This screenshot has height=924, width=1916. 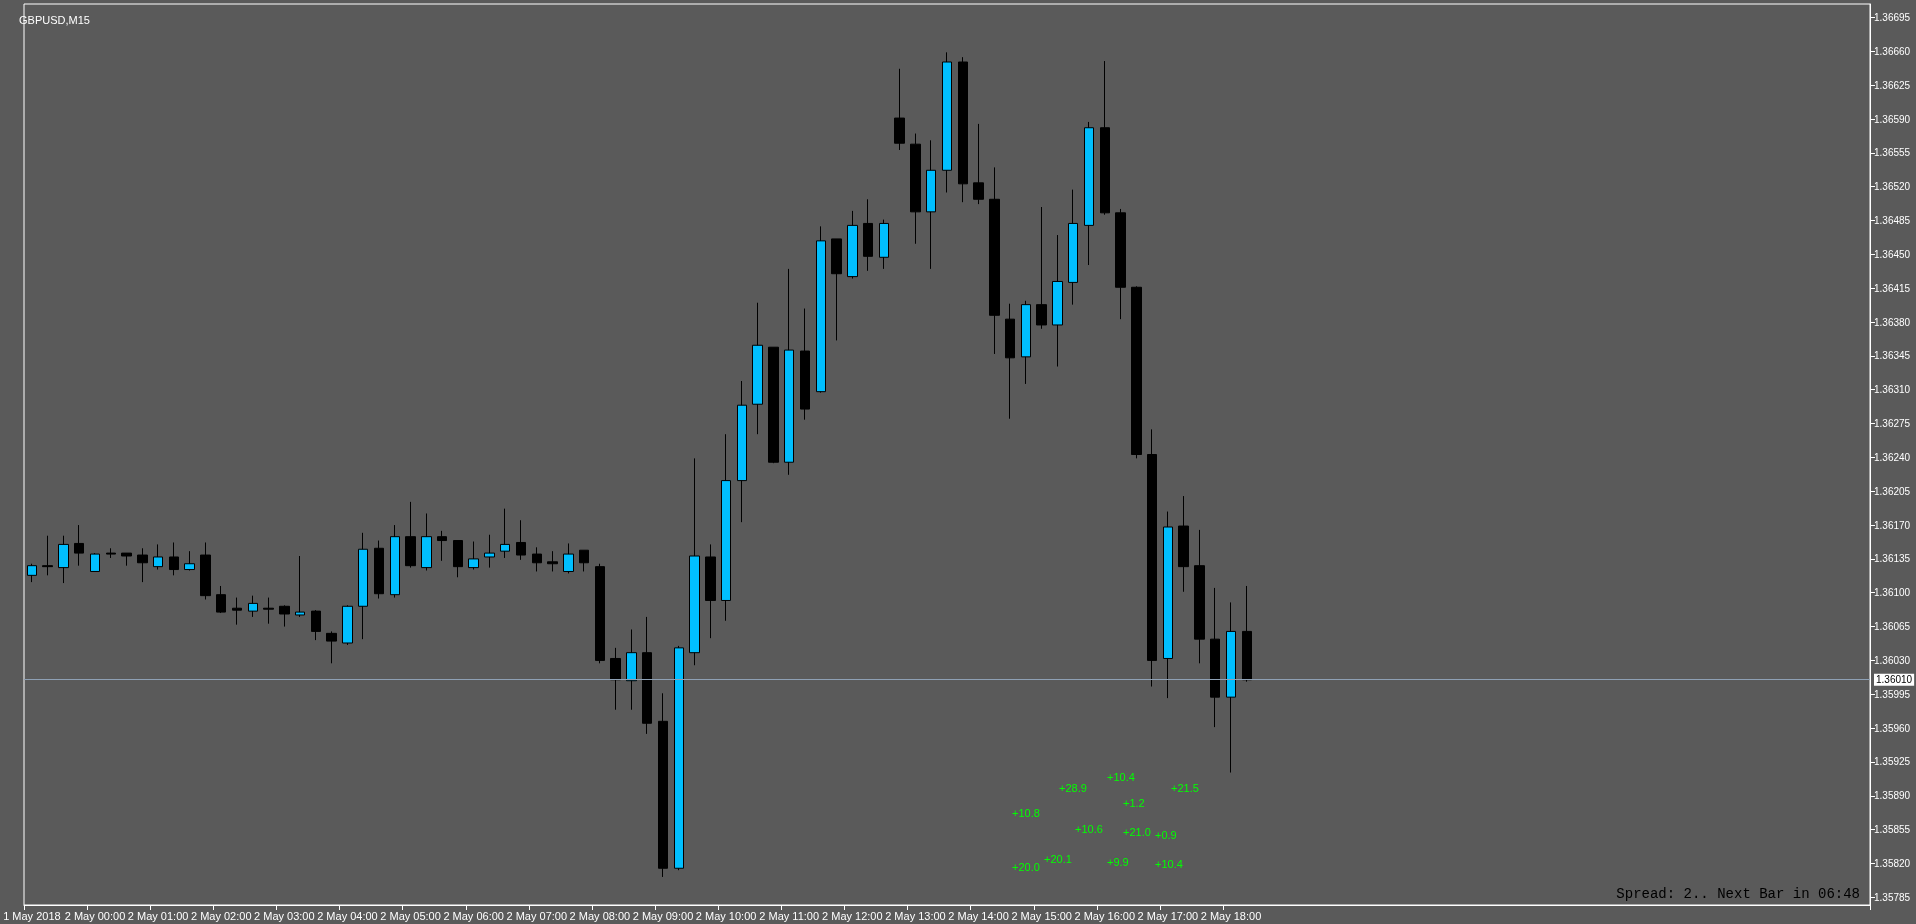 I want to click on annotation: +20.0, so click(x=1026, y=866).